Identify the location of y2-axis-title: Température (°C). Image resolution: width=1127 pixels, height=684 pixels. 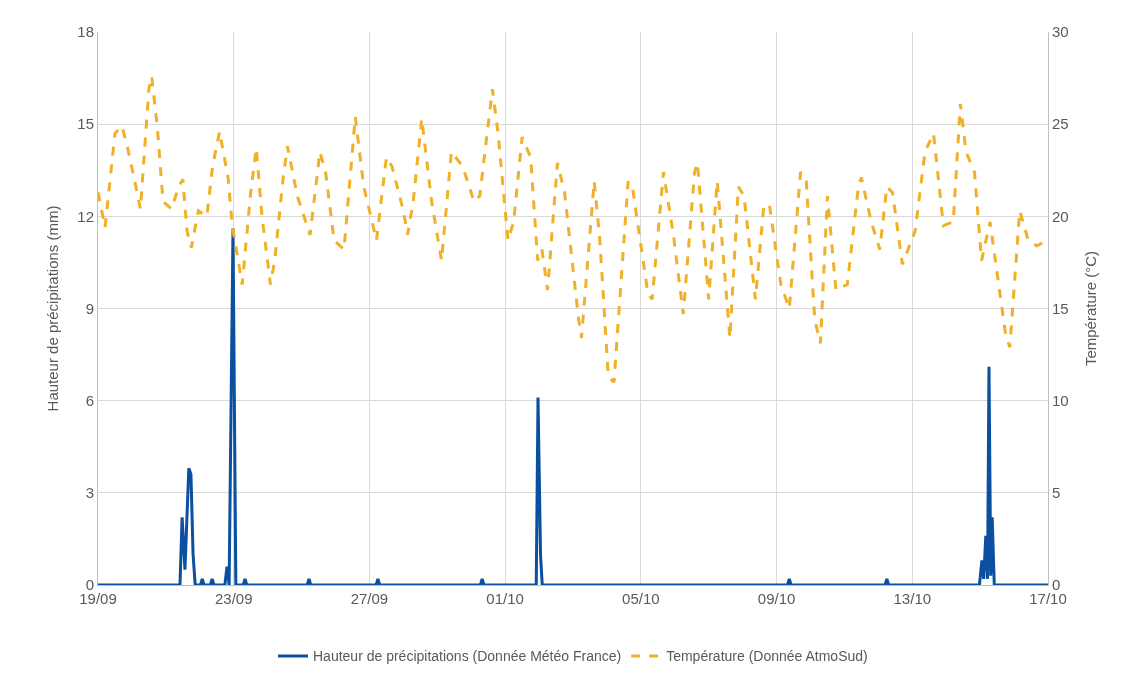
(1090, 308).